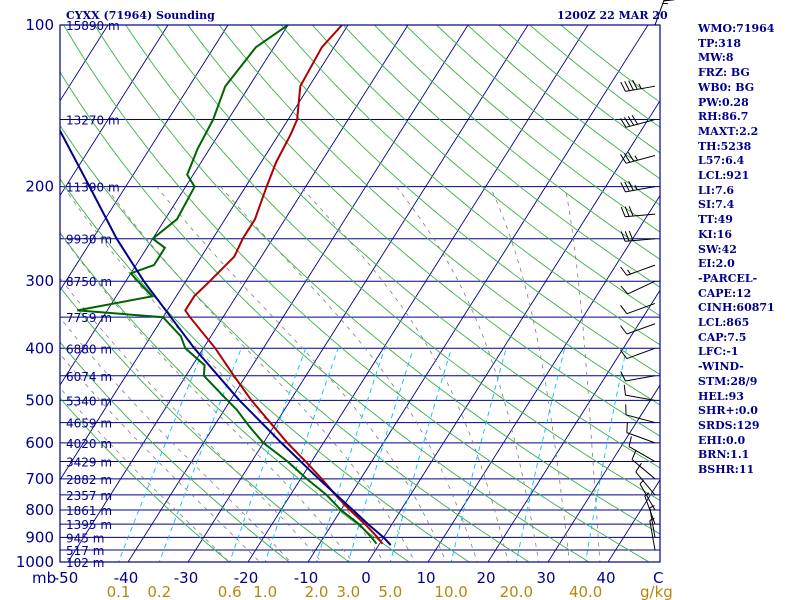 This screenshot has height=600, width=800. Describe the element at coordinates (89, 511) in the screenshot. I see `height-label: 1861 m` at that location.